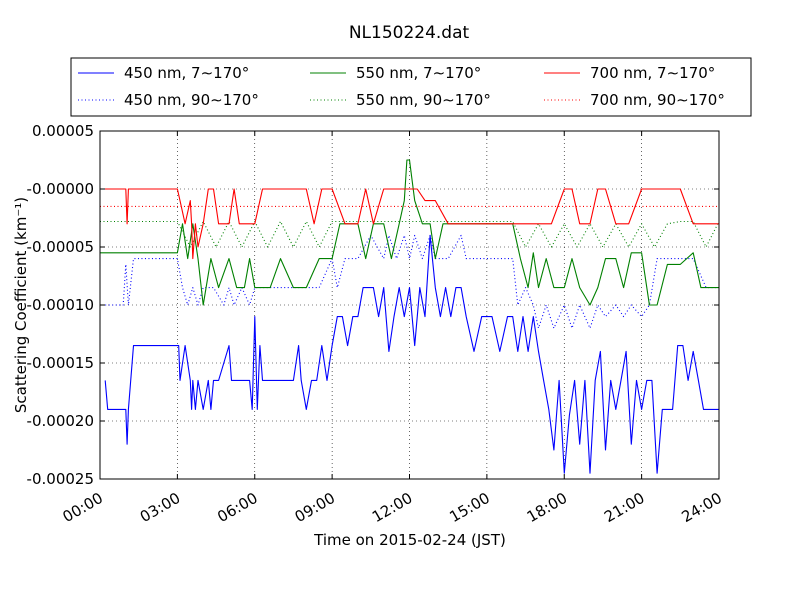 This screenshot has height=600, width=800. I want to click on legend-label-4: 700 nm, 7∼170°, so click(652, 73).